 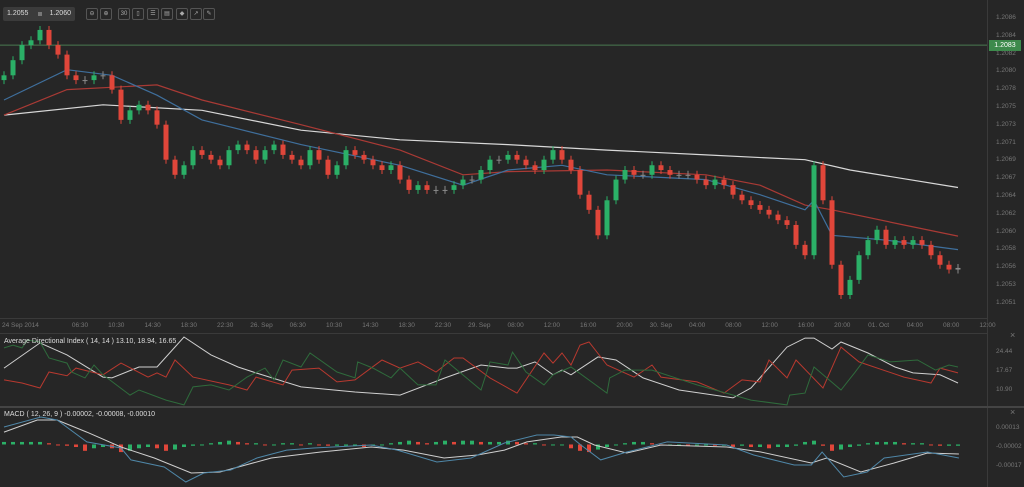 I want to click on close-macd-panel-icon: ×, so click(x=1013, y=412).